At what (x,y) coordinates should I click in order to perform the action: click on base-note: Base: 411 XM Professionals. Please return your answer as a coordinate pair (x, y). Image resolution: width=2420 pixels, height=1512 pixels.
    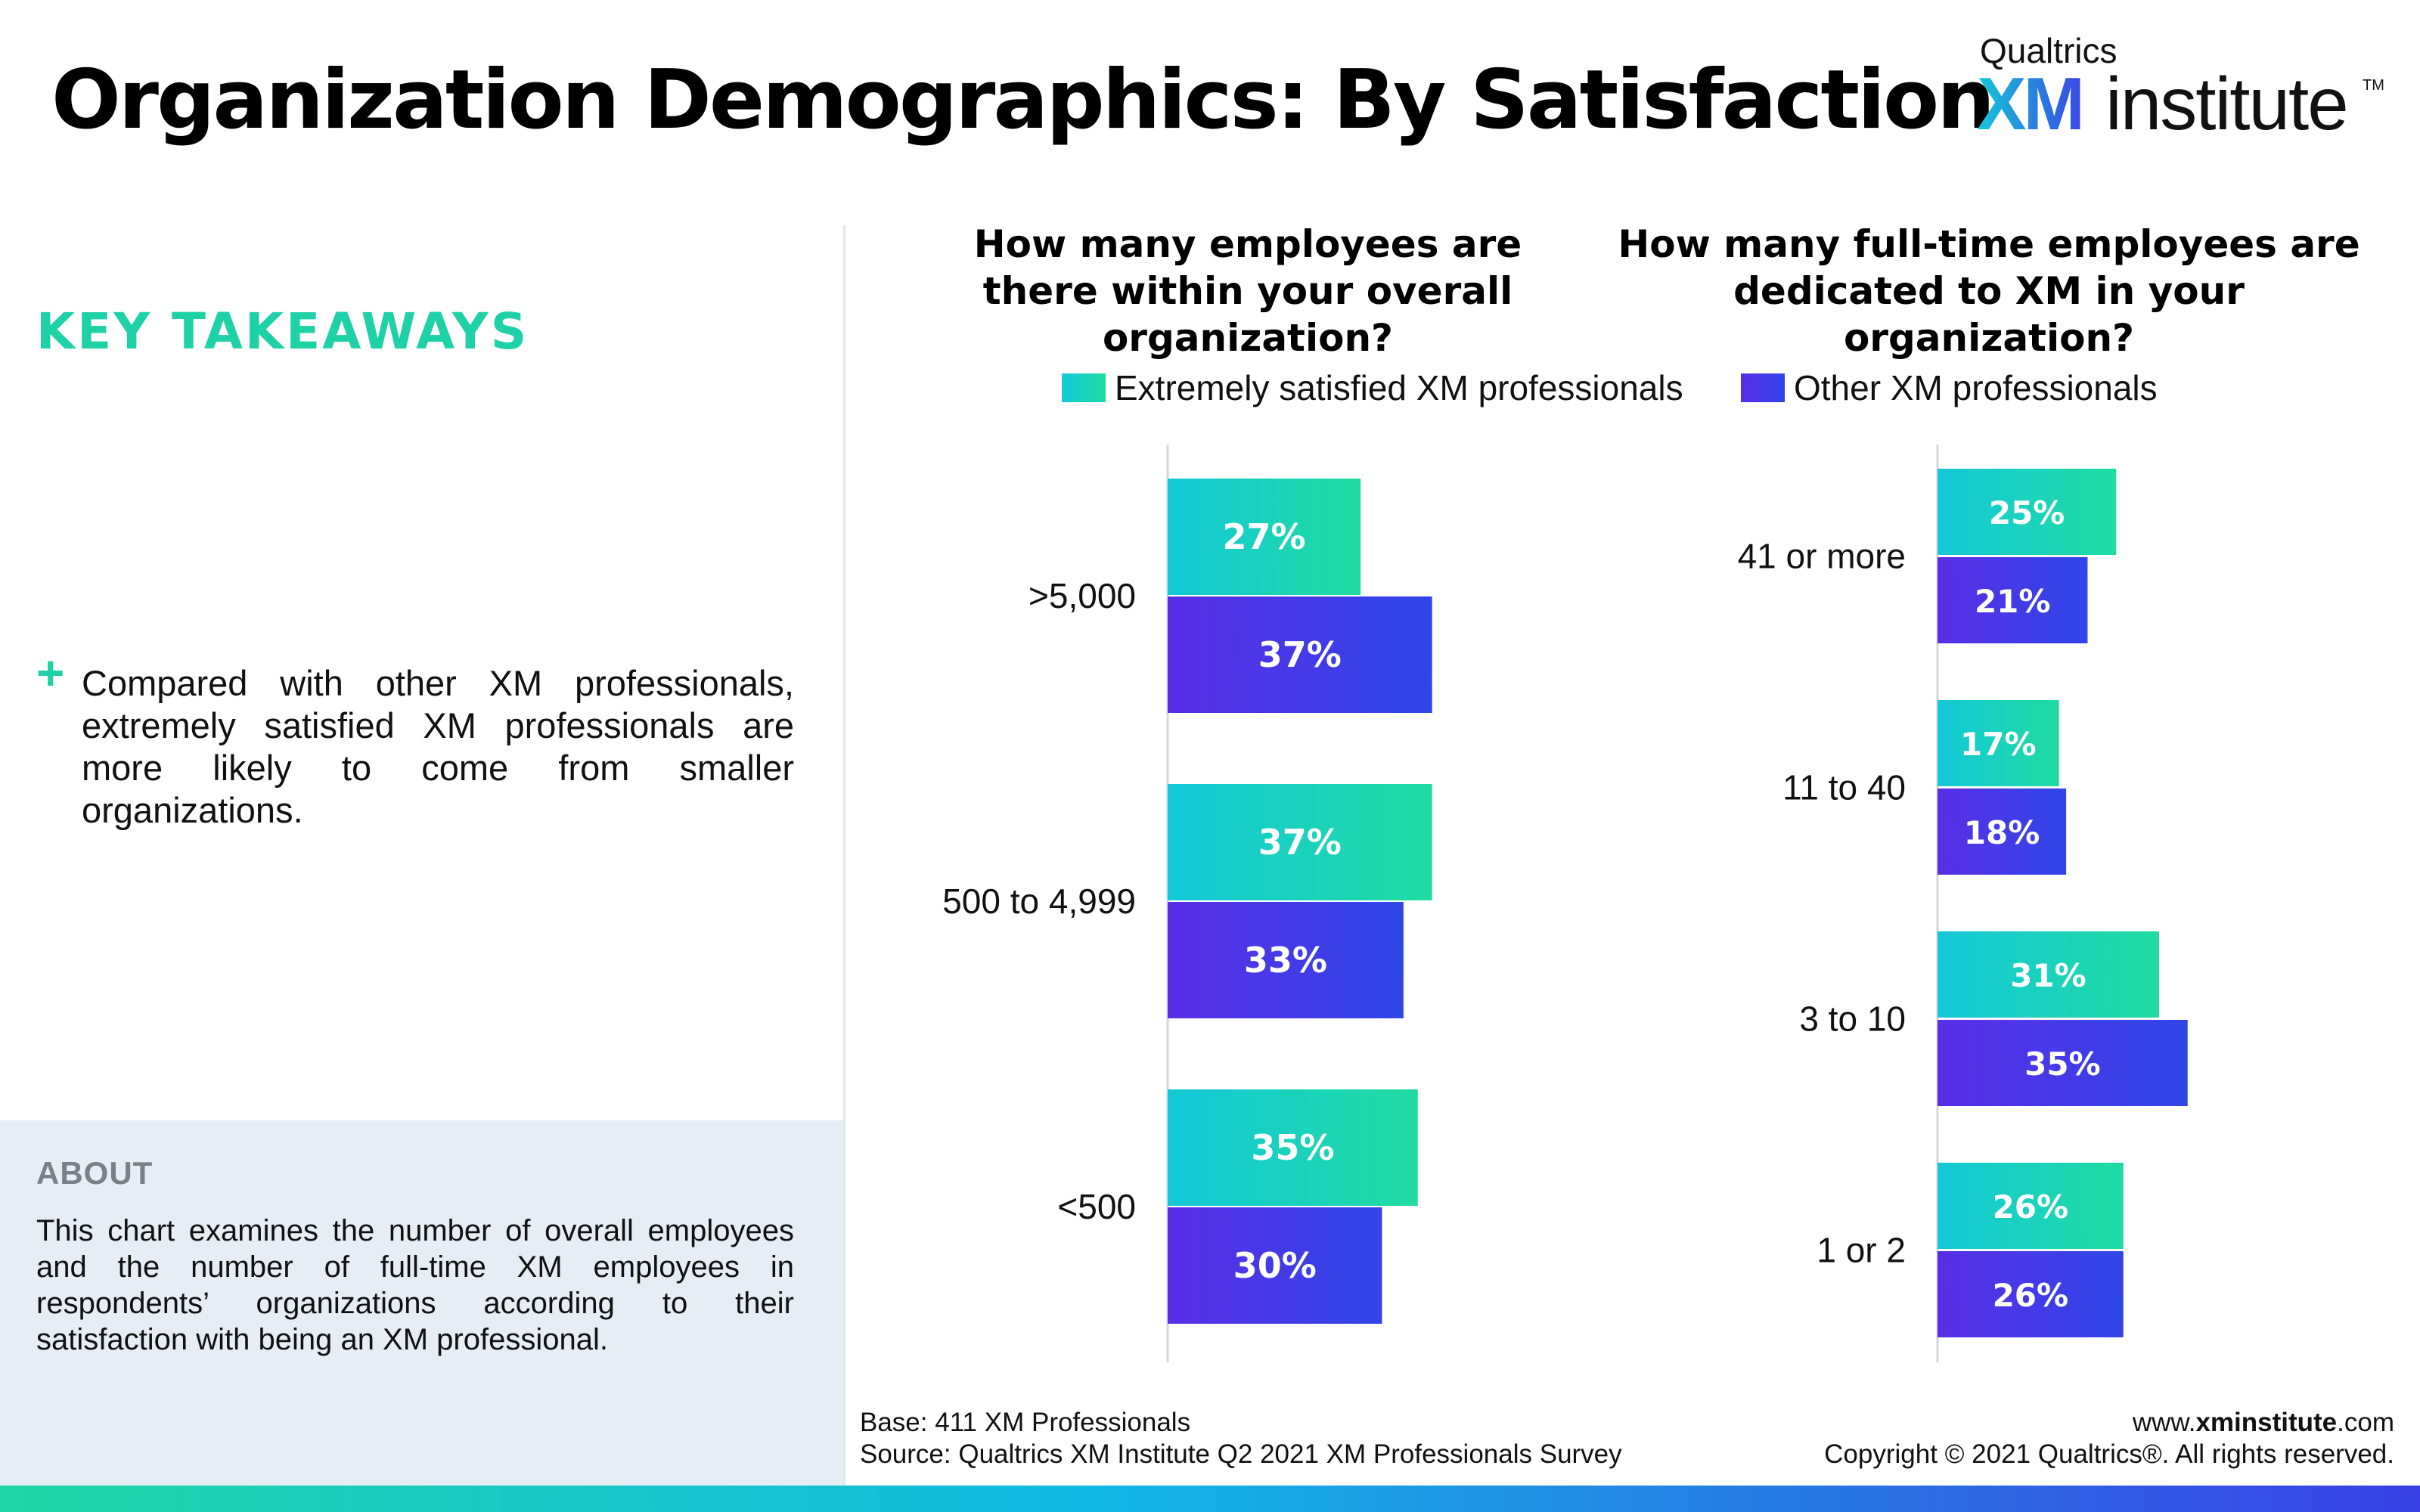
    Looking at the image, I should click on (1025, 1423).